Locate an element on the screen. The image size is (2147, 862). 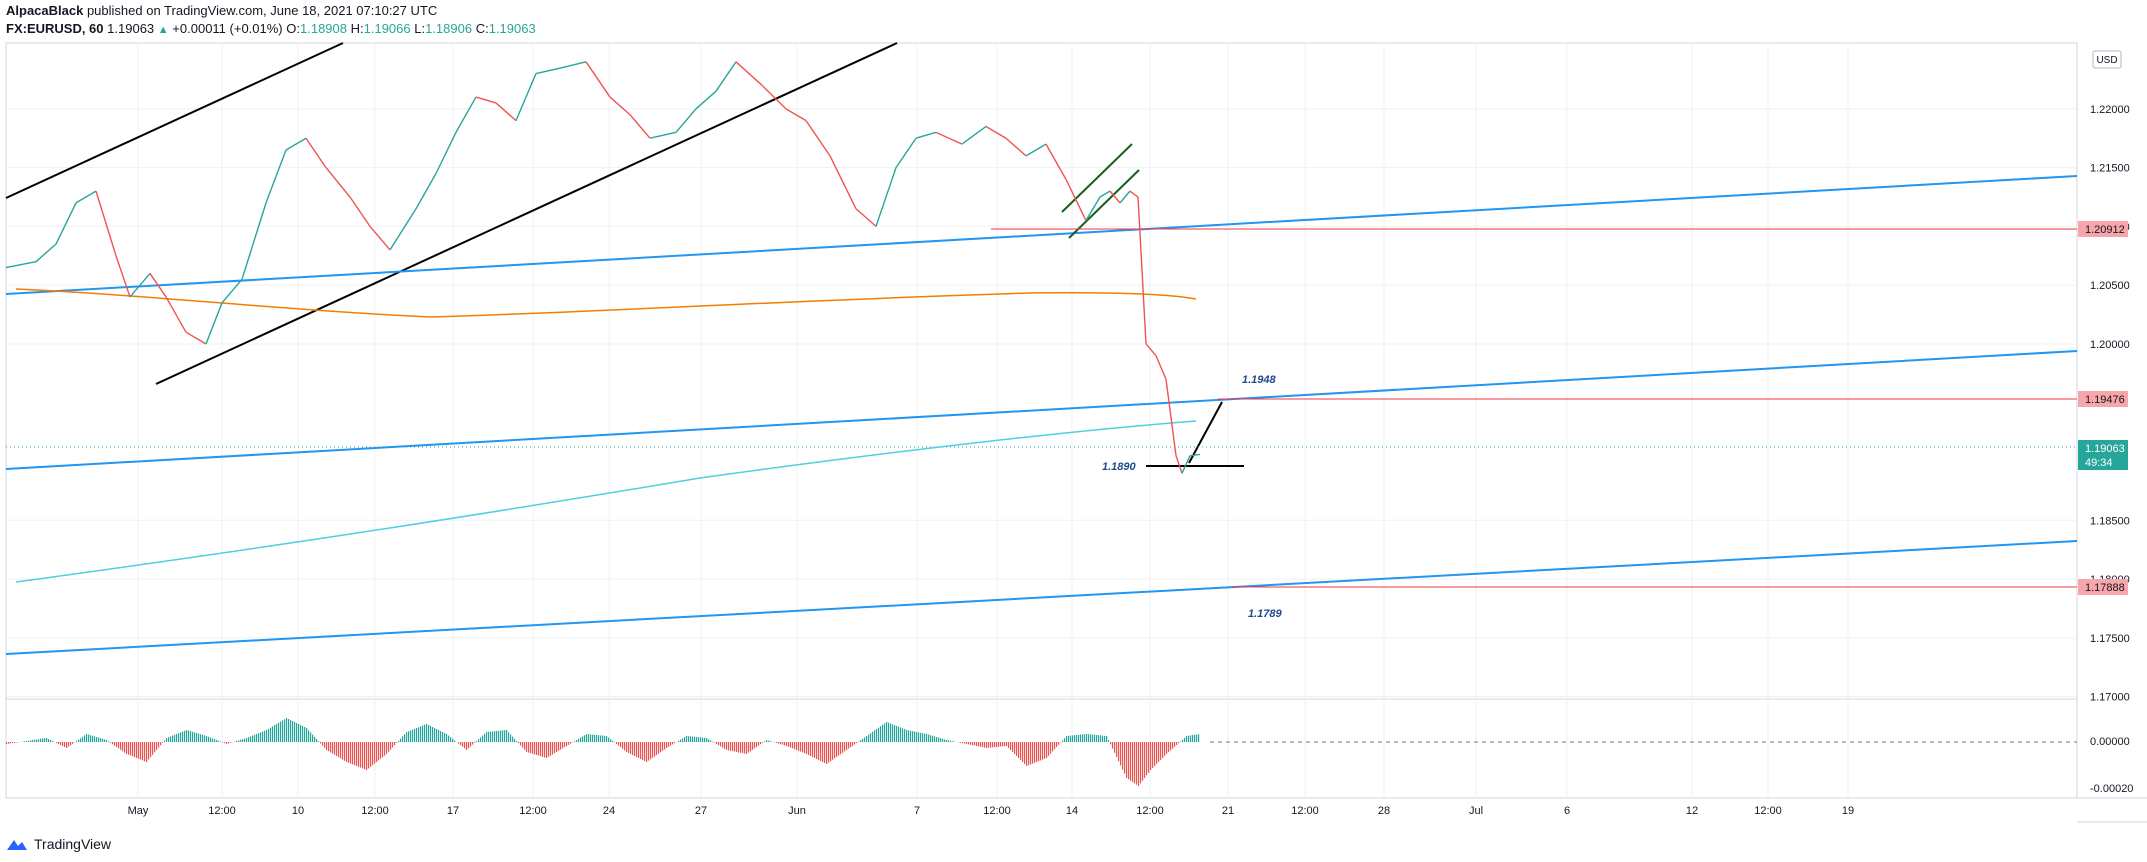
wedge-line-black is located at coordinates (1205, 432).